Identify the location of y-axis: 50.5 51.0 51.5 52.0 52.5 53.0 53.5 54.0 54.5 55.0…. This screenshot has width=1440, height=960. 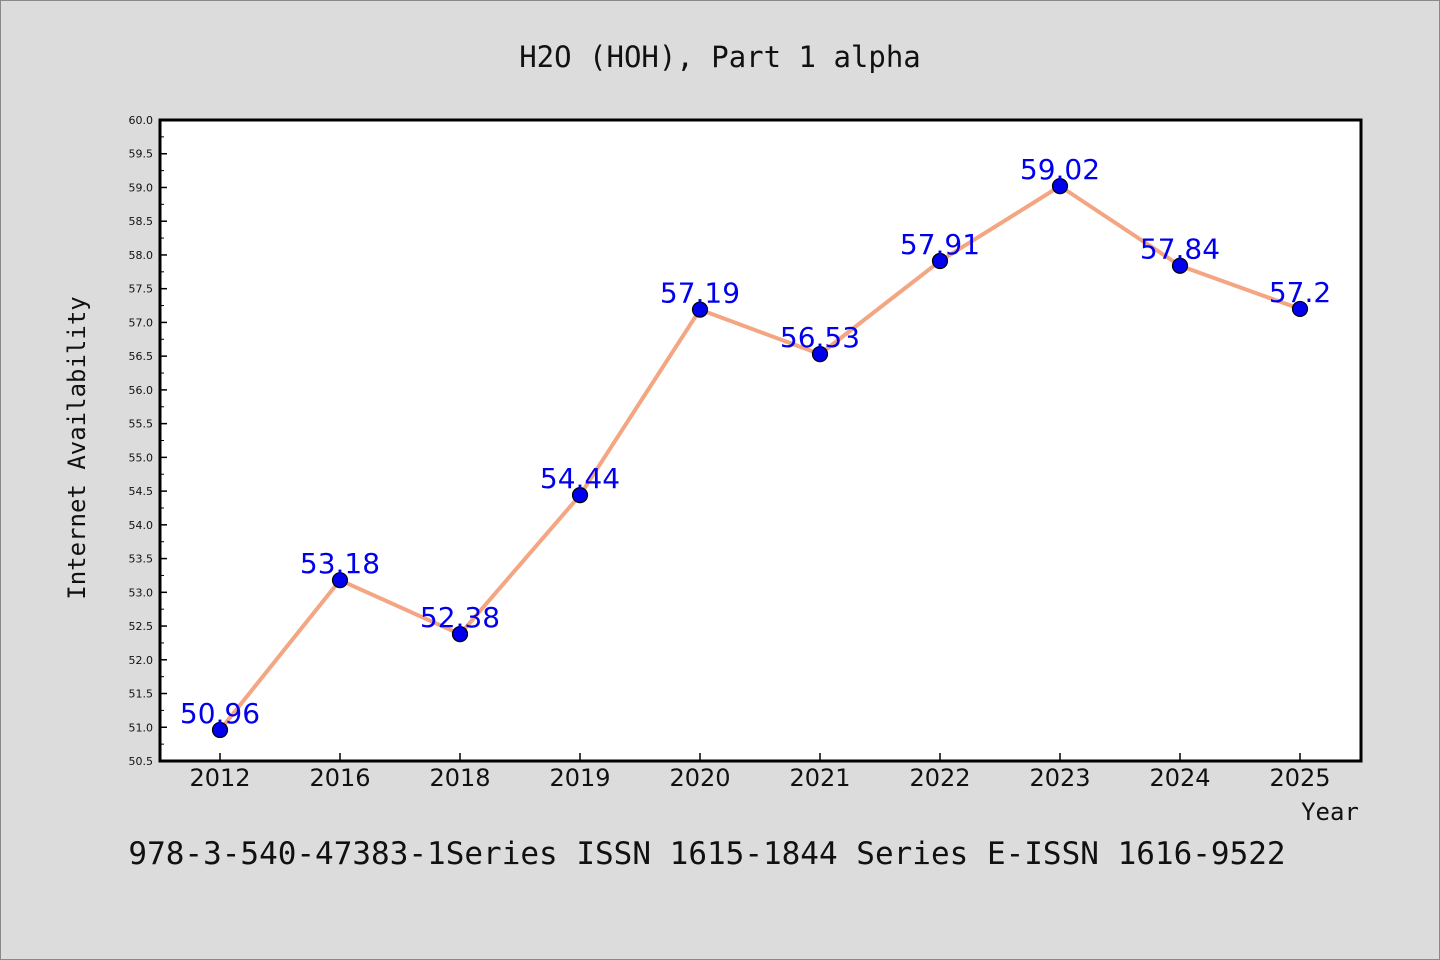
(148, 441).